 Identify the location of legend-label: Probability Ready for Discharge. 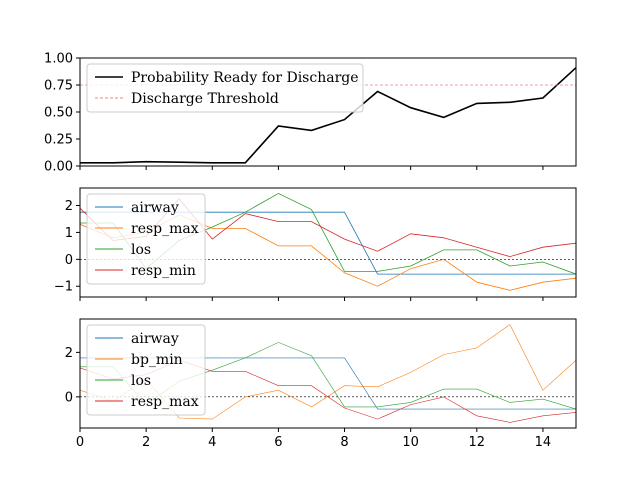
(245, 78).